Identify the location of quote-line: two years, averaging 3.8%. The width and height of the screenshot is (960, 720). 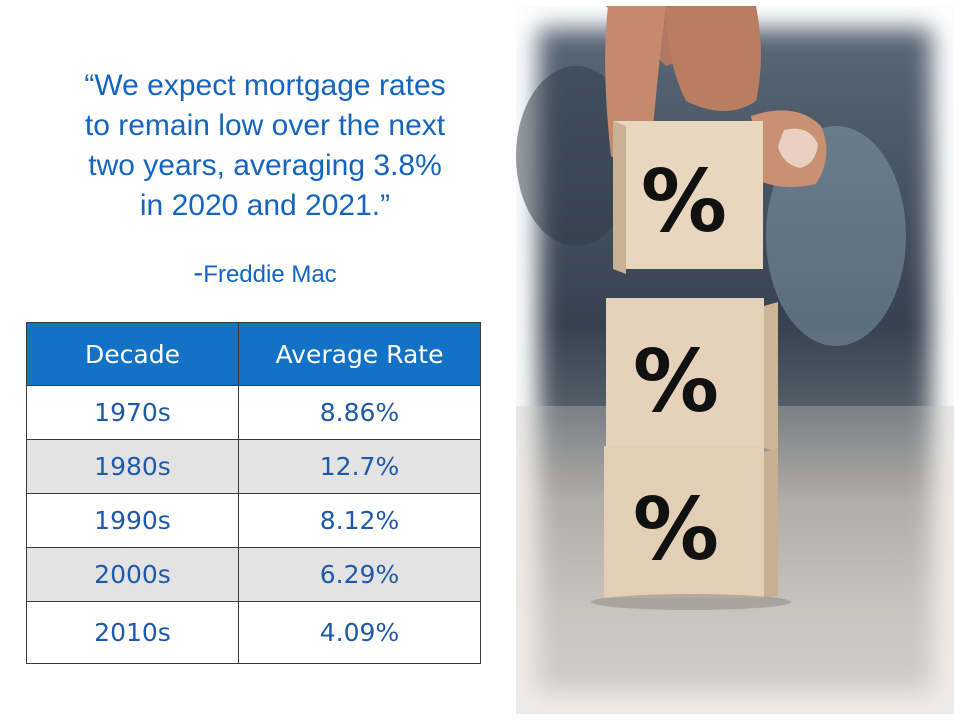
(265, 165).